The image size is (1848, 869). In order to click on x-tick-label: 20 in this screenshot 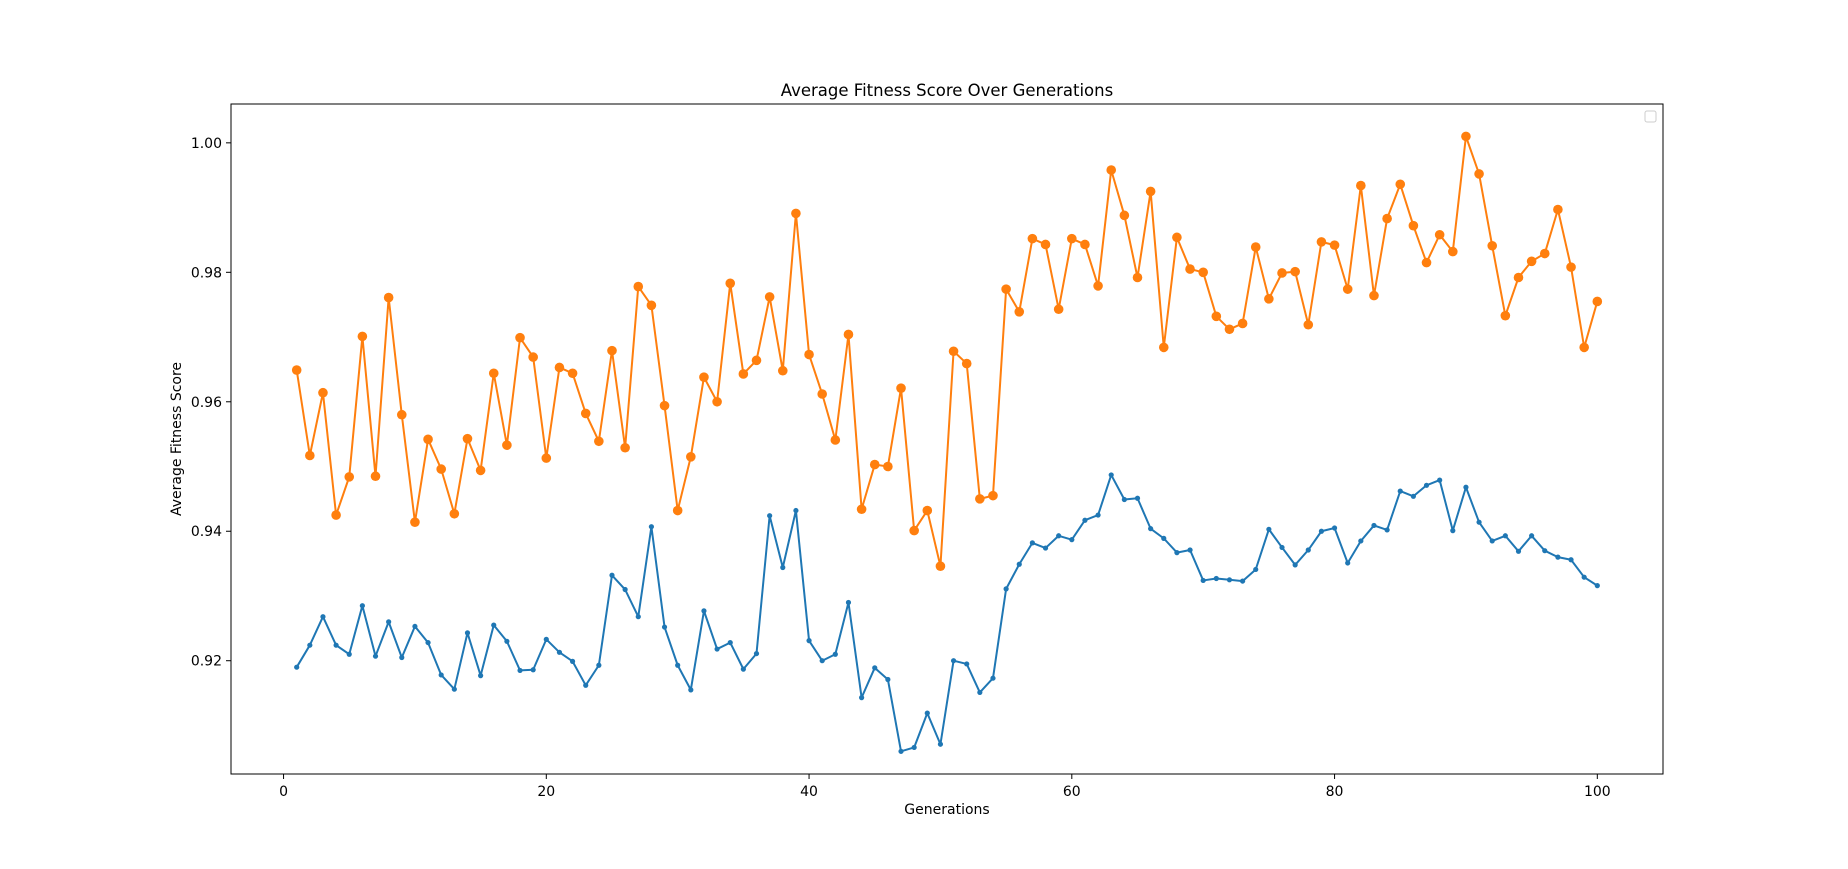, I will do `click(546, 792)`.